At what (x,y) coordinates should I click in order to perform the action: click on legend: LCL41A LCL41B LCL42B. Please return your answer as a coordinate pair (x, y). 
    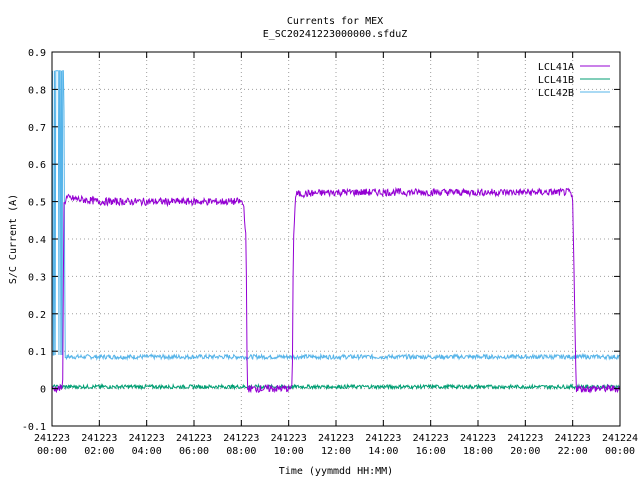
    Looking at the image, I should click on (574, 80).